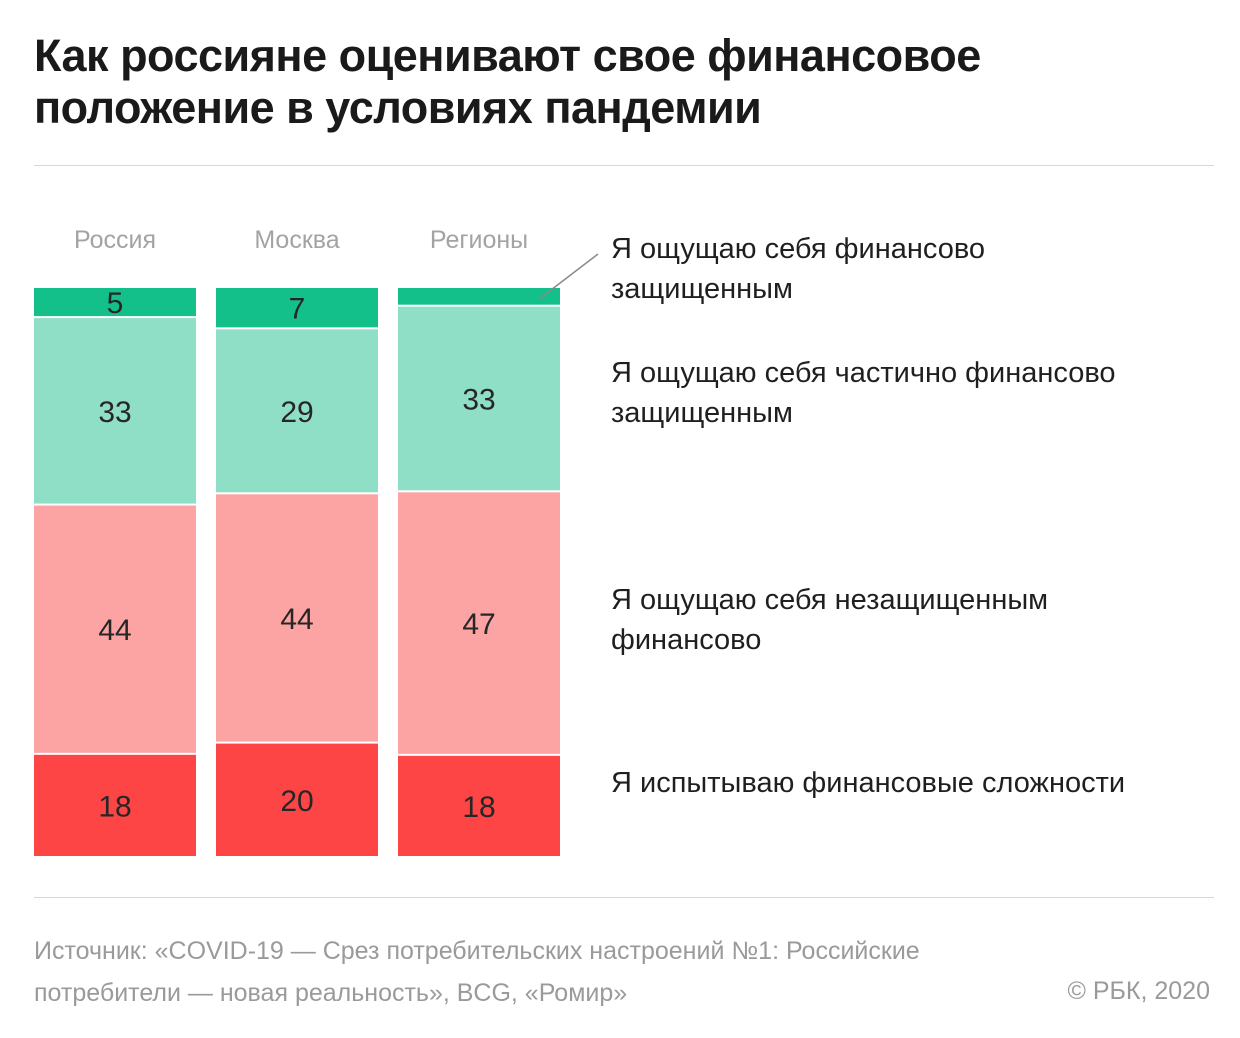 This screenshot has height=1038, width=1240. I want to click on legend-item-difficulties: Я испытываю финансовые сложности, so click(868, 783).